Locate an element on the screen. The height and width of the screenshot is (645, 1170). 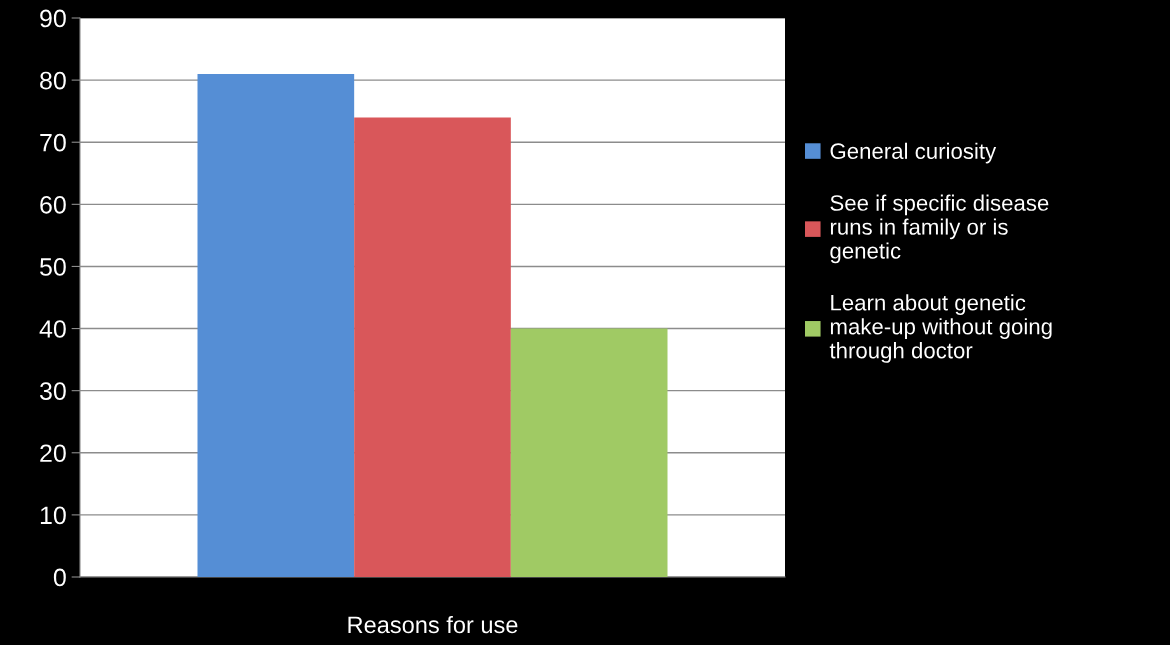
y-tick-label: 30 is located at coordinates (52, 391).